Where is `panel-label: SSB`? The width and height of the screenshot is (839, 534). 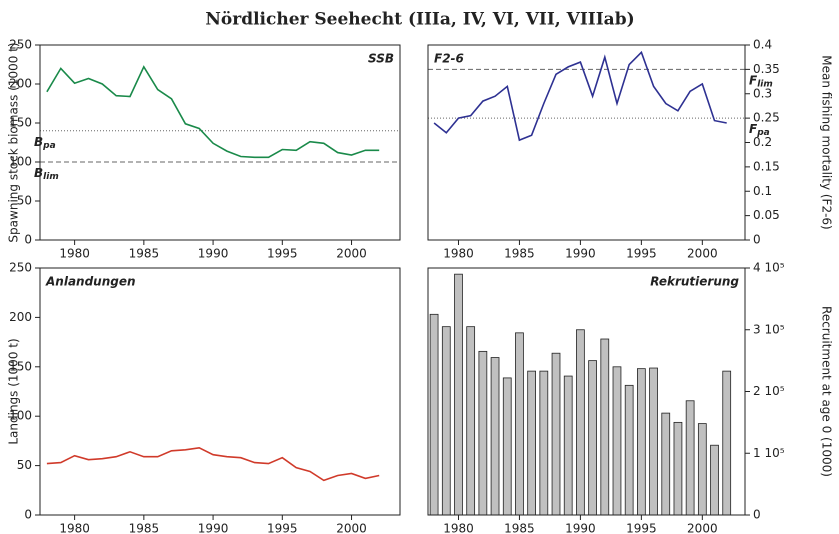
panel-label: SSB is located at coordinates (381, 59).